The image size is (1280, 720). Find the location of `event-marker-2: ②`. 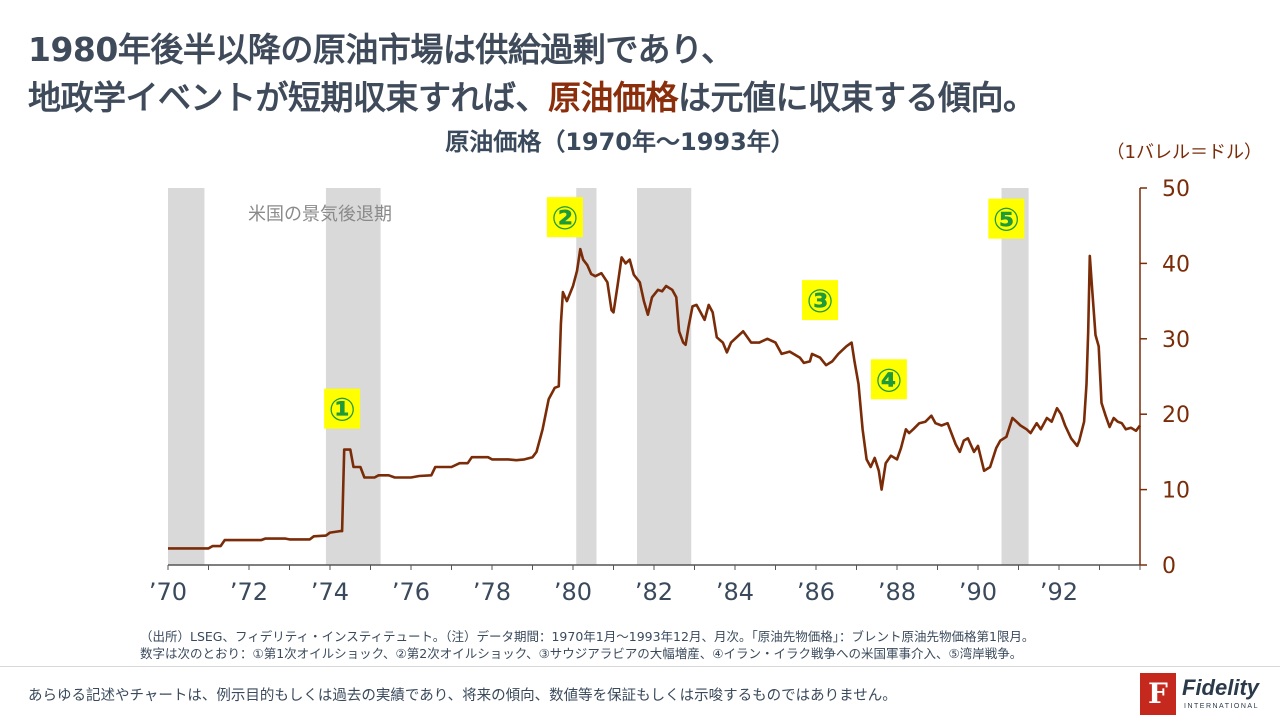

event-marker-2: ② is located at coordinates (564, 217).